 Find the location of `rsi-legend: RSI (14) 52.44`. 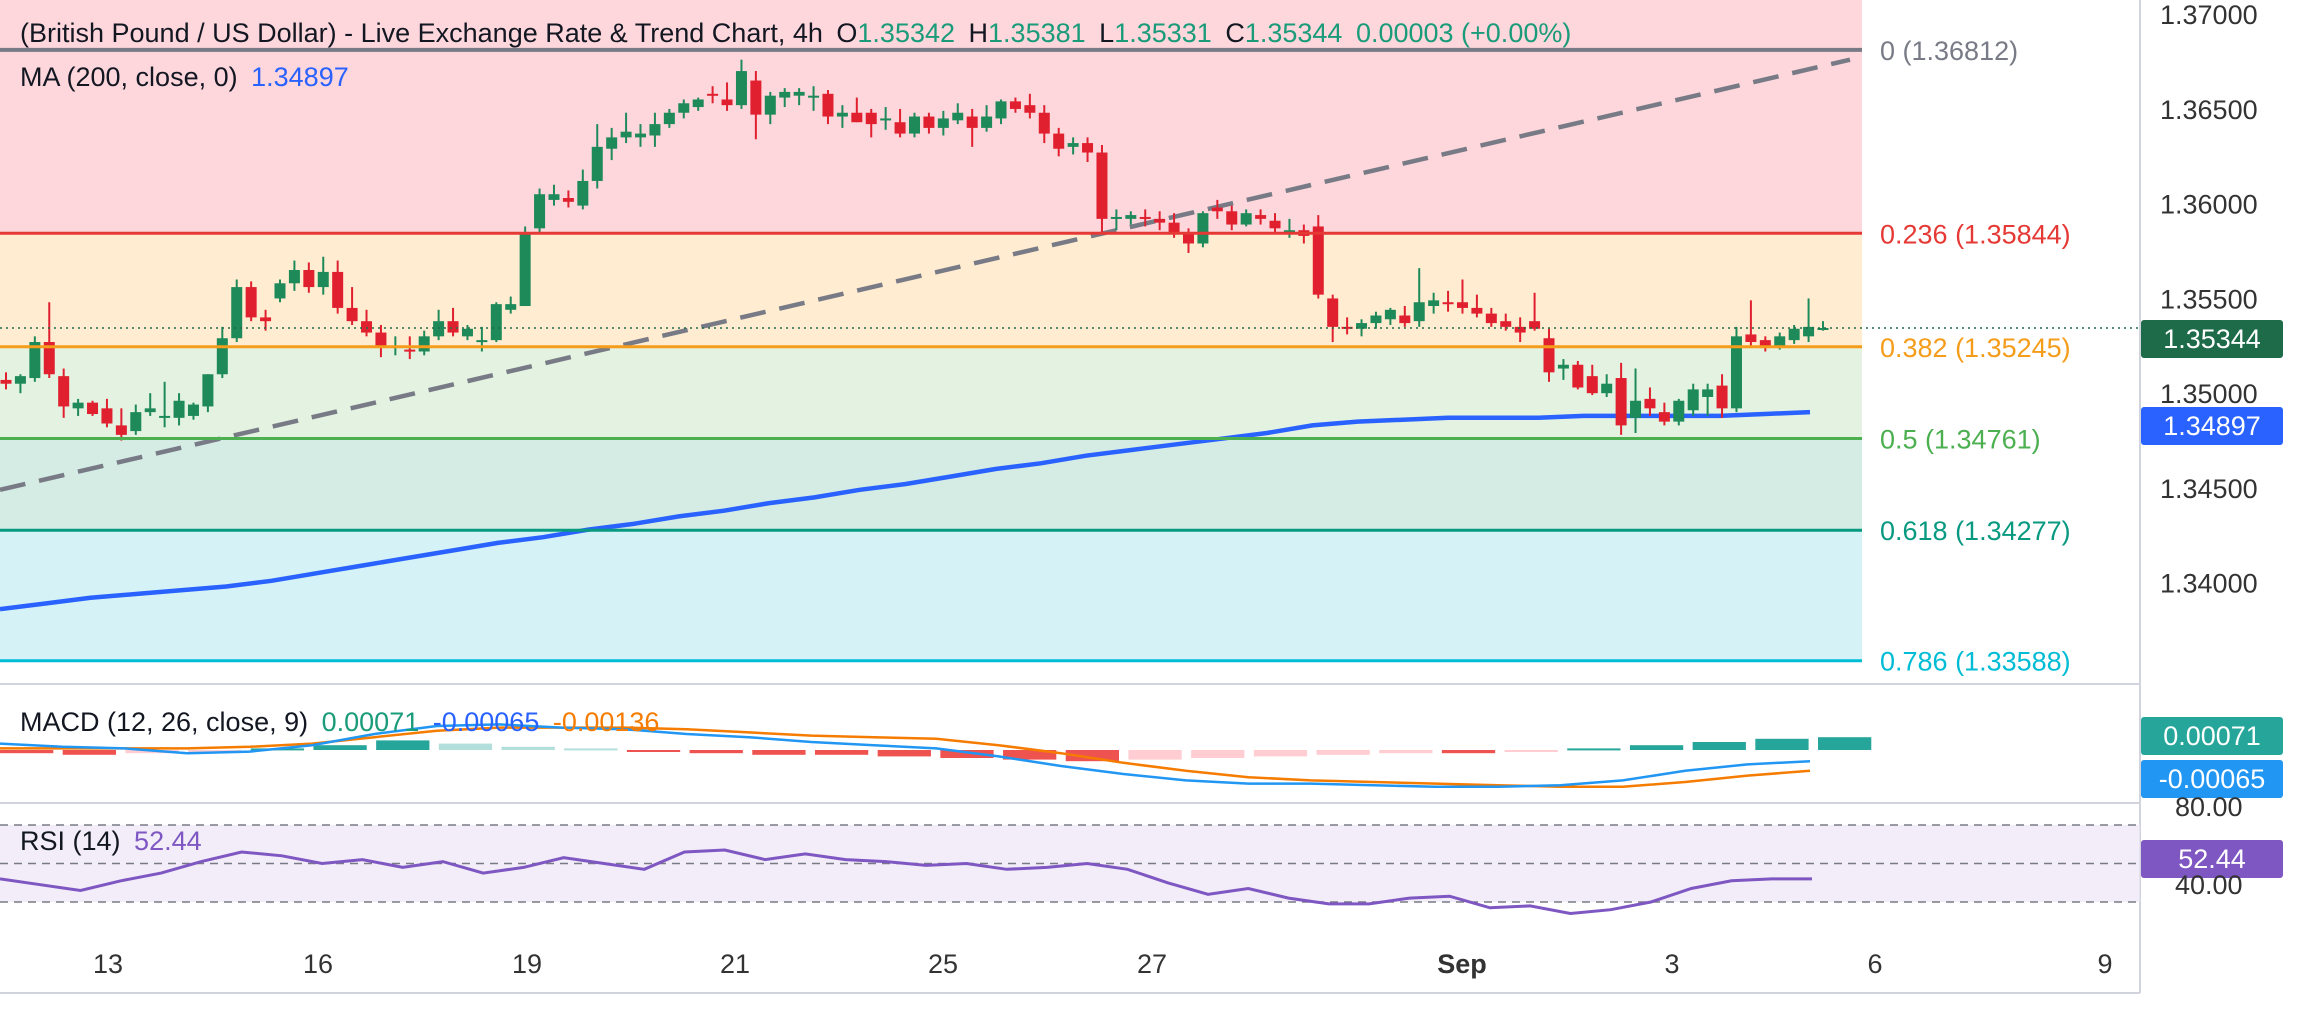

rsi-legend: RSI (14) 52.44 is located at coordinates (114, 841).